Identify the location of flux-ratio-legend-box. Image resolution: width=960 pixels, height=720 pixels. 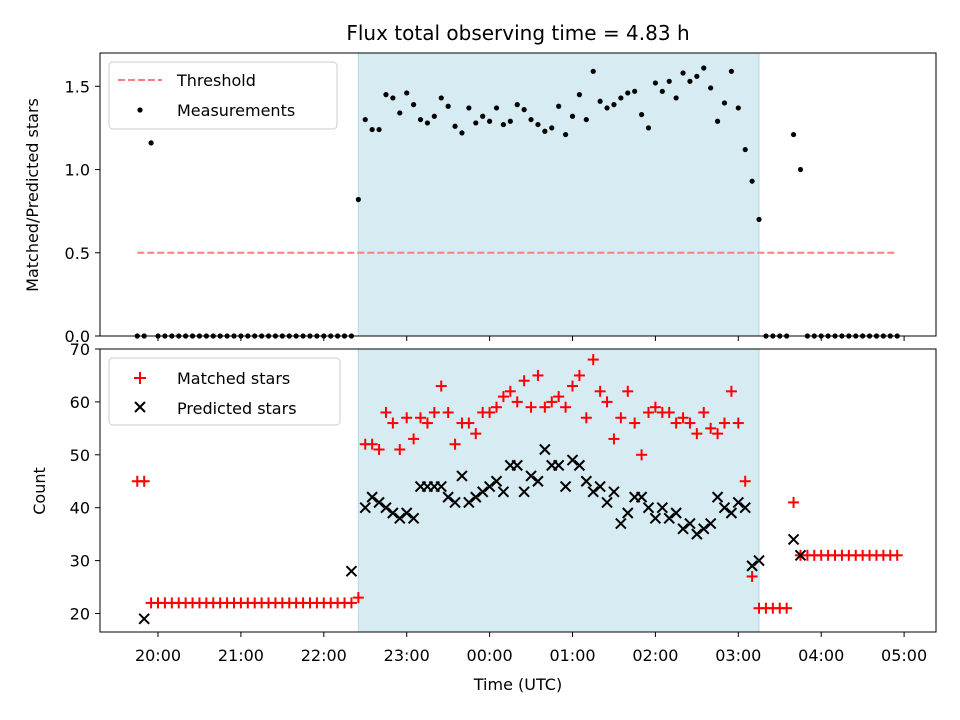
(223, 95).